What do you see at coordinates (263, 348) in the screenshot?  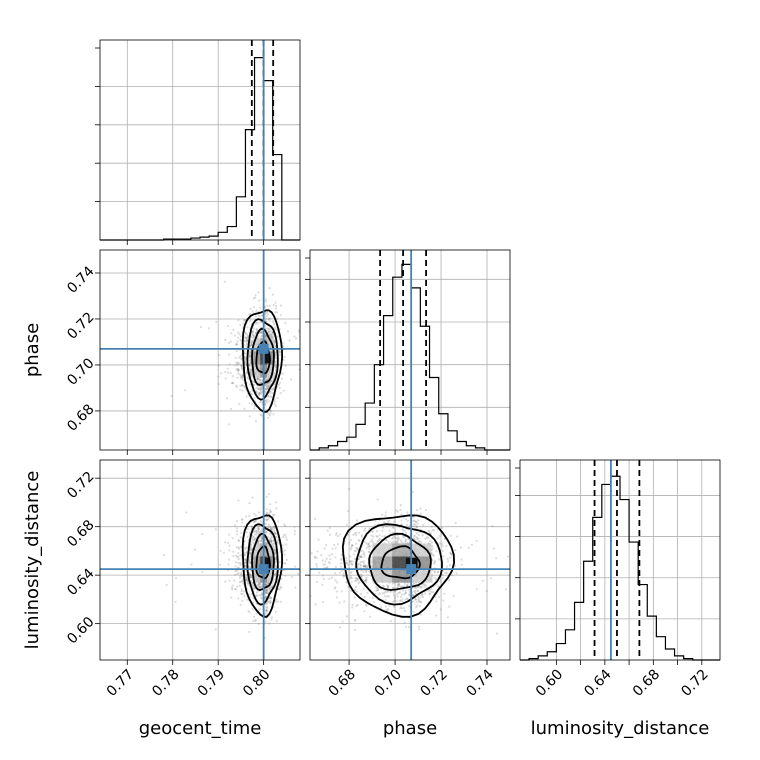 I see `truth-marker` at bounding box center [263, 348].